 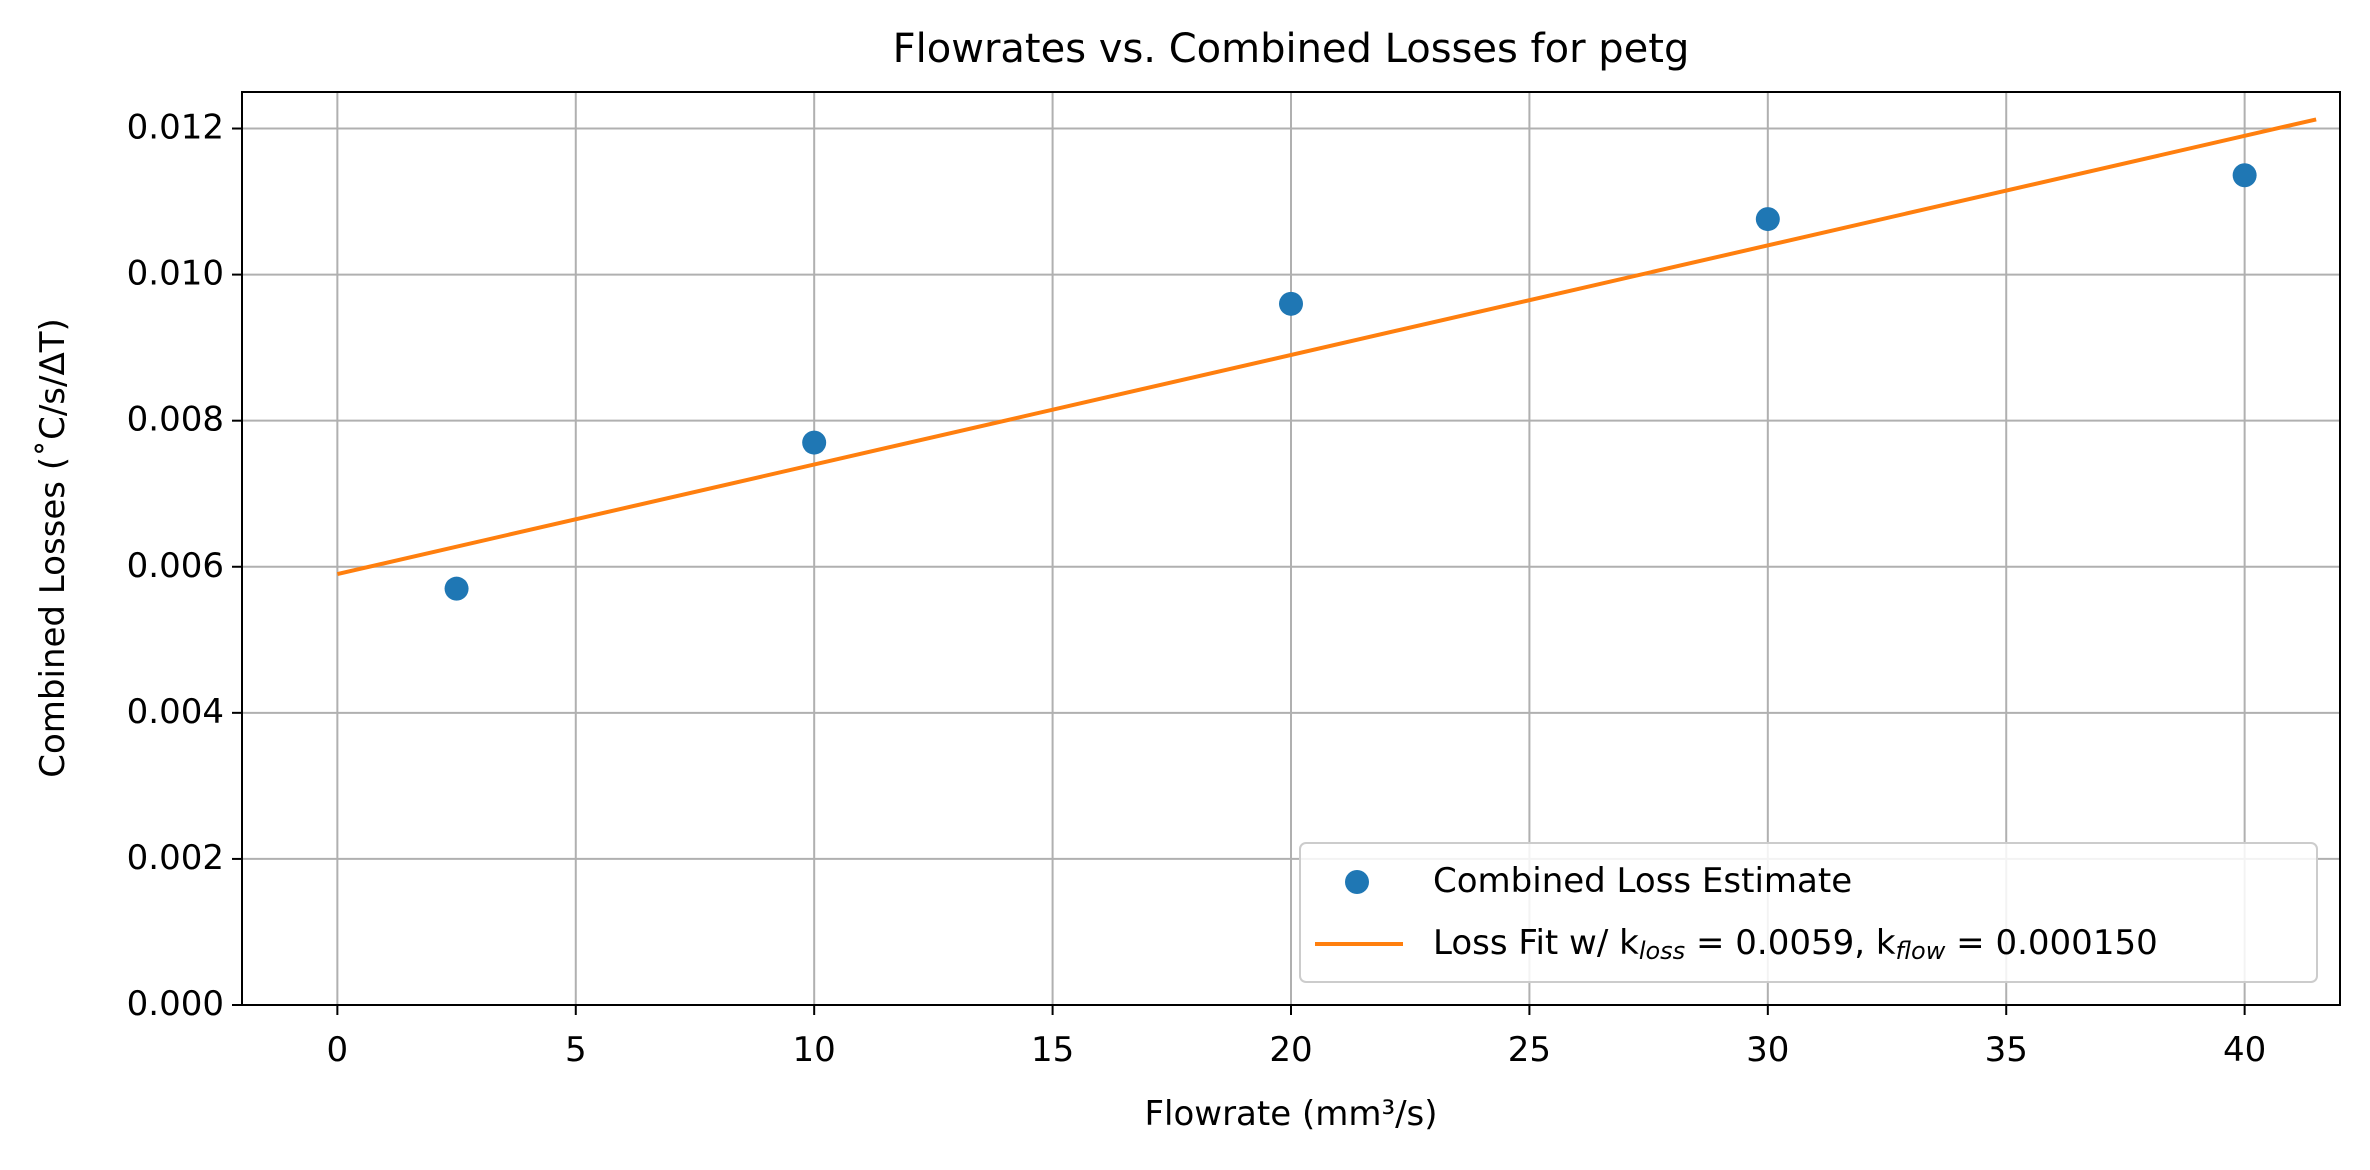 I want to click on legend-marker, so click(x=1357, y=882).